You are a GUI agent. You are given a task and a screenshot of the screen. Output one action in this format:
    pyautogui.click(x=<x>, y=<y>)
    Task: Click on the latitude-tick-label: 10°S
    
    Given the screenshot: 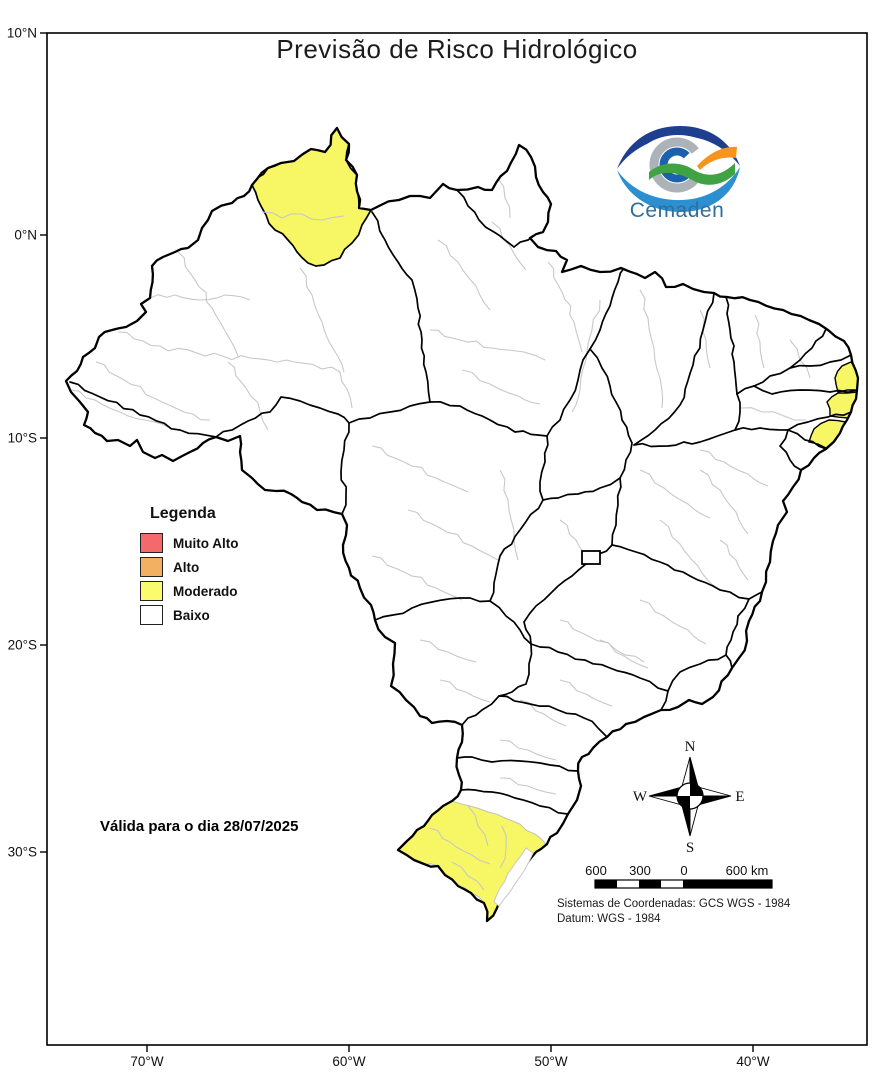 What is the action you would take?
    pyautogui.click(x=22, y=438)
    